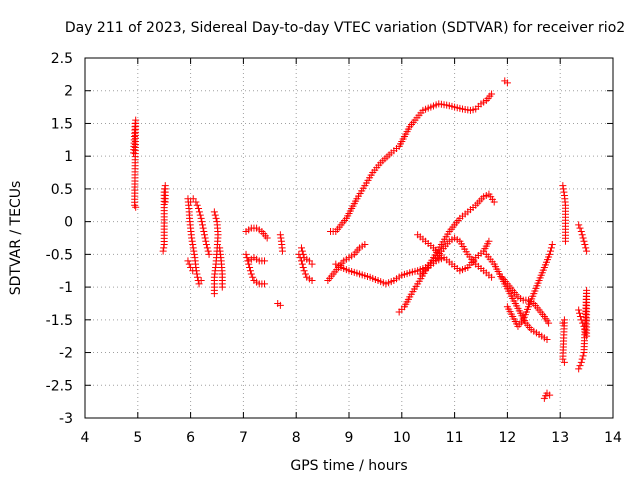  What do you see at coordinates (68, 92) in the screenshot?
I see `y-tick-label: 2` at bounding box center [68, 92].